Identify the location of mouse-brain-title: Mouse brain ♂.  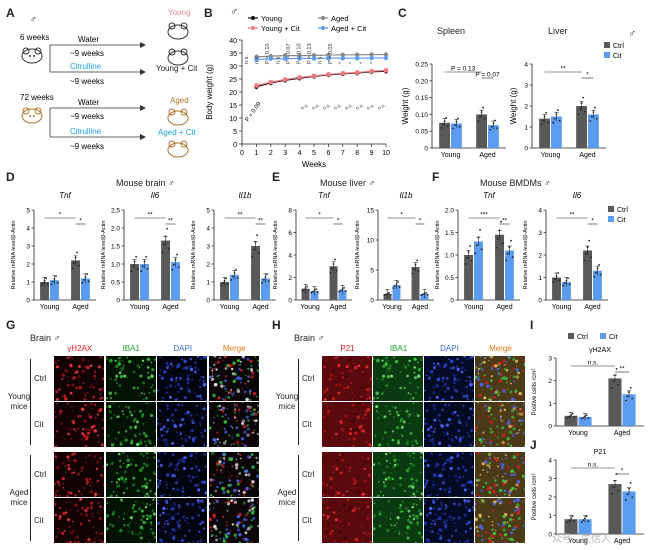
(145, 183).